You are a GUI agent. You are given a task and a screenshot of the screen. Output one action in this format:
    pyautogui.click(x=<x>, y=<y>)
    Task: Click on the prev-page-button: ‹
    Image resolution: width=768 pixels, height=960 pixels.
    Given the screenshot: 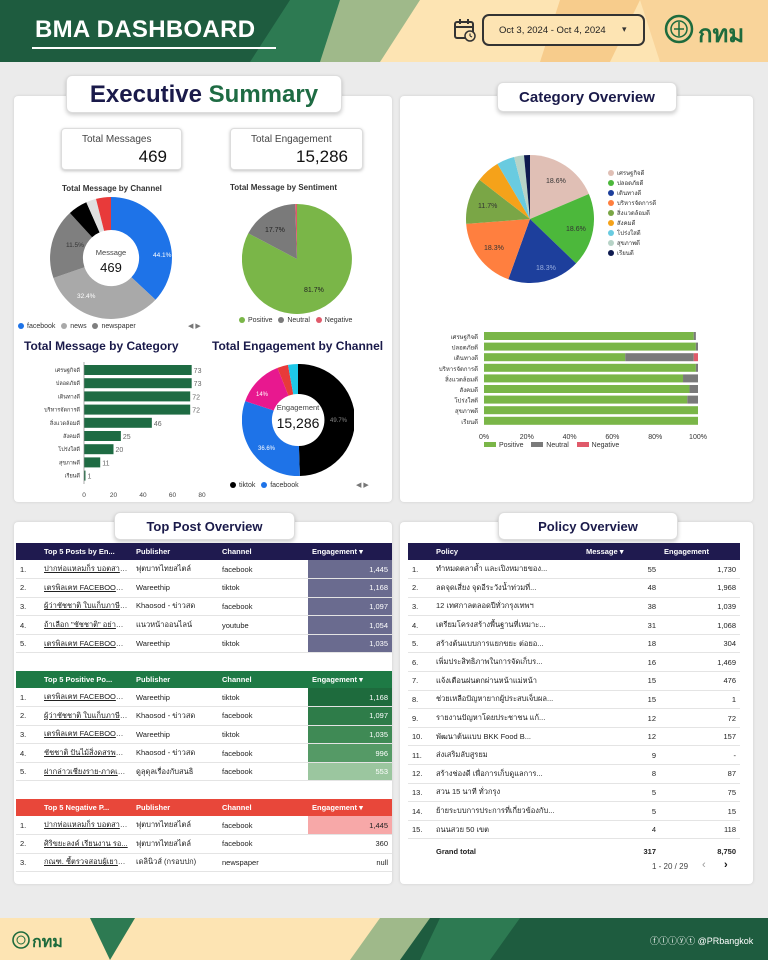 What is the action you would take?
    pyautogui.click(x=704, y=865)
    